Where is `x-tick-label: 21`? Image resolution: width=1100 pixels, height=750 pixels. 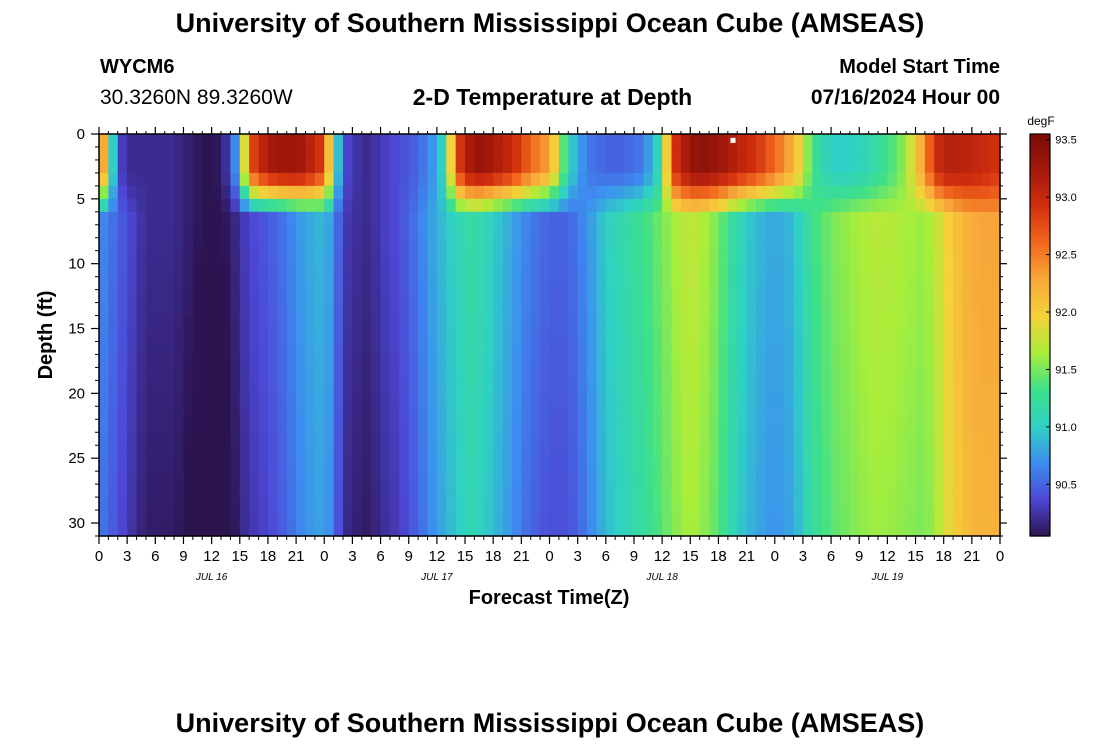 x-tick-label: 21 is located at coordinates (521, 556).